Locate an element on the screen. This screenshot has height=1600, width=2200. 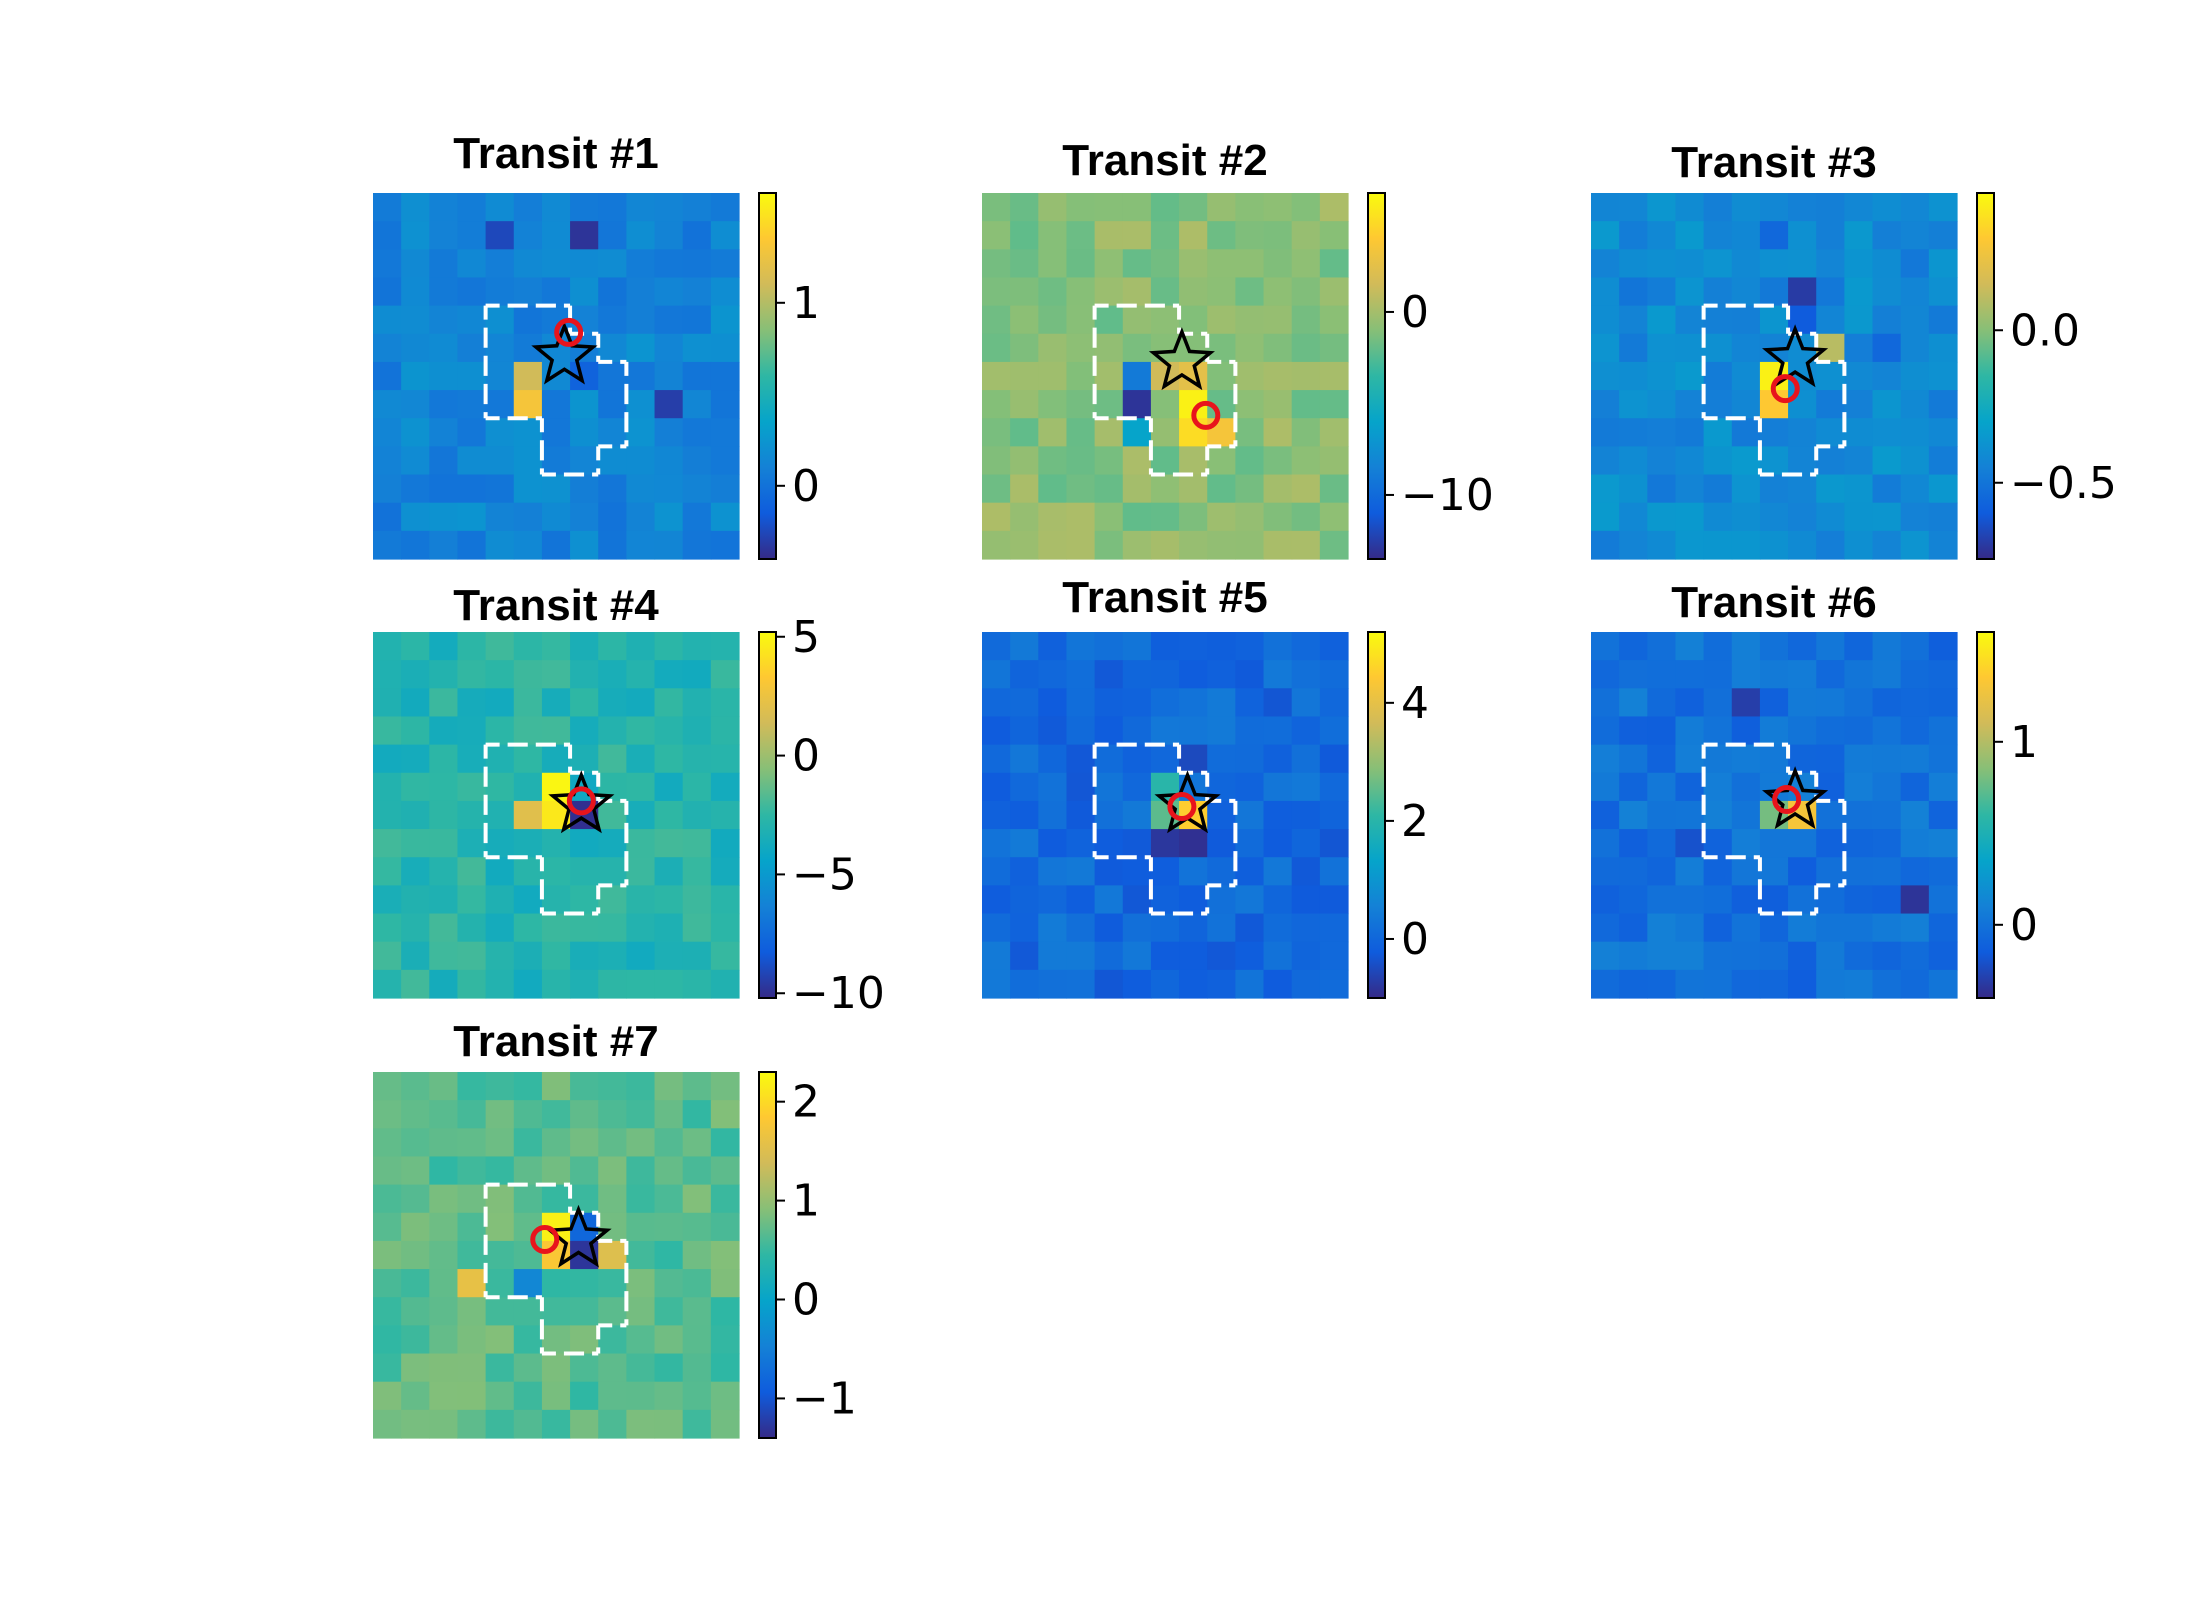
panel-transit-4: Transit #4 5 0 −5 −10 is located at coordinates (629, 800).